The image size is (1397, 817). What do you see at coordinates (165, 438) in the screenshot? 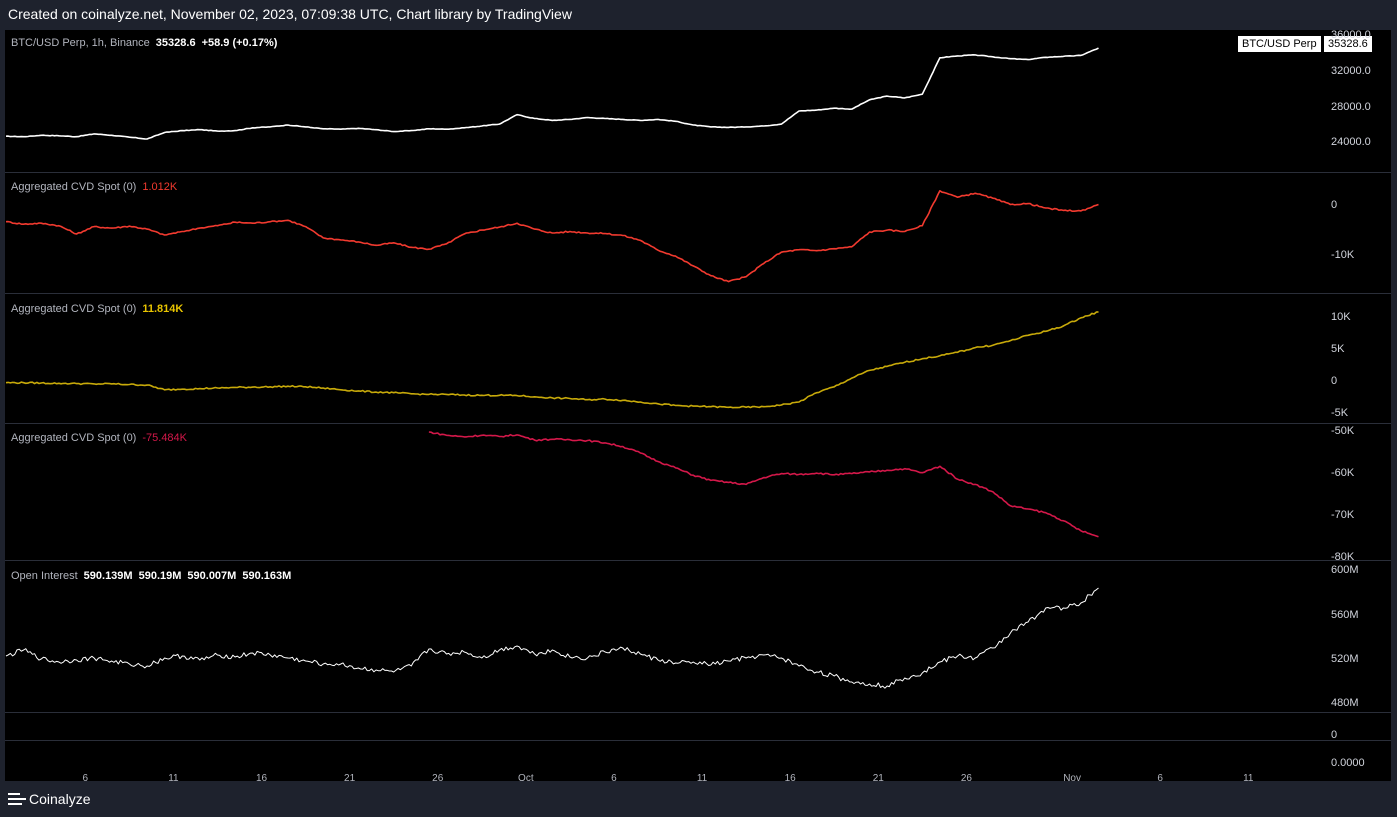
I see `cvd3-legend-value: -75.484K` at bounding box center [165, 438].